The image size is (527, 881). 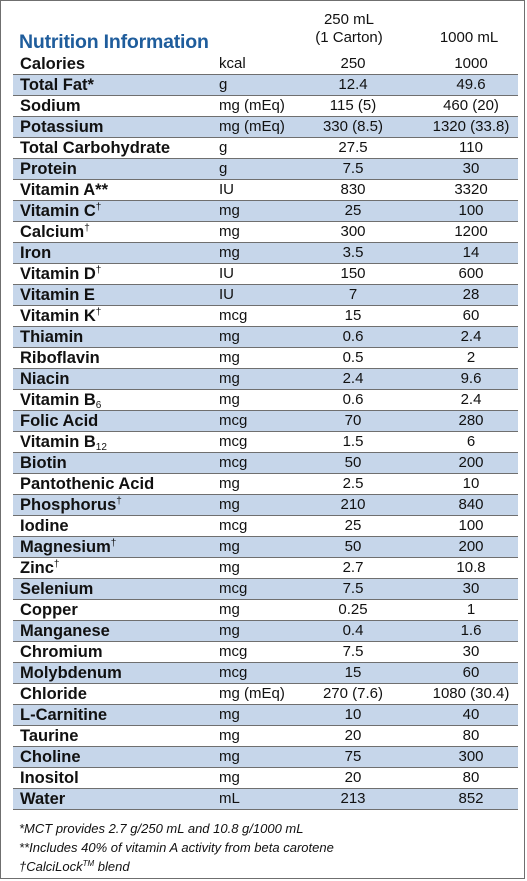 What do you see at coordinates (353, 84) in the screenshot?
I see `value-250ml: 12.4` at bounding box center [353, 84].